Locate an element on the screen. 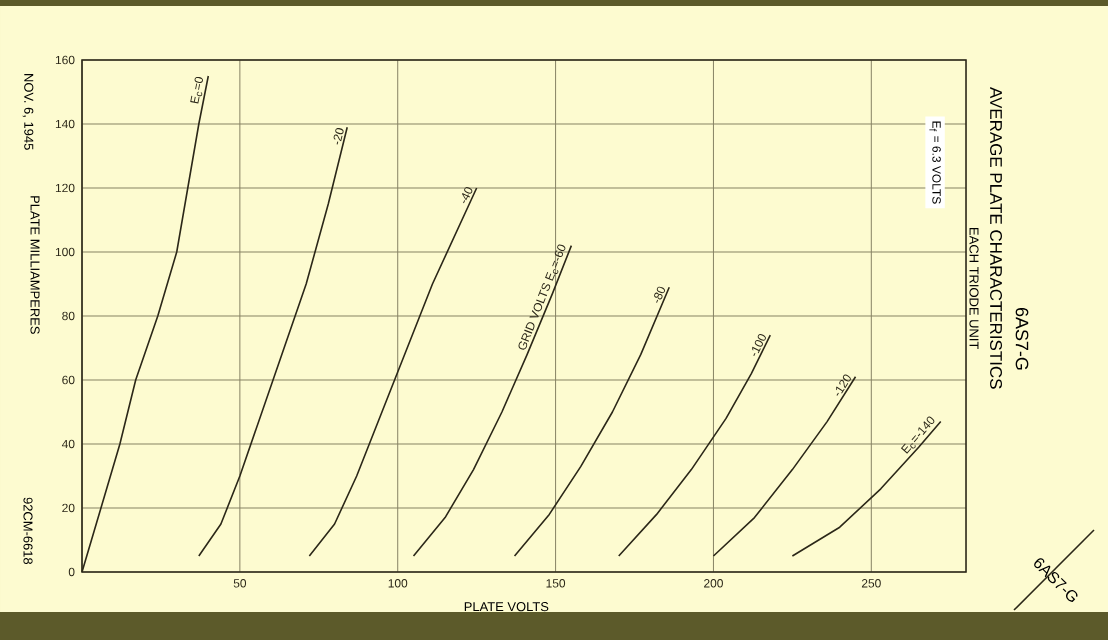 The width and height of the screenshot is (1108, 640). text: 6AS7-G is located at coordinates (1022, 338).